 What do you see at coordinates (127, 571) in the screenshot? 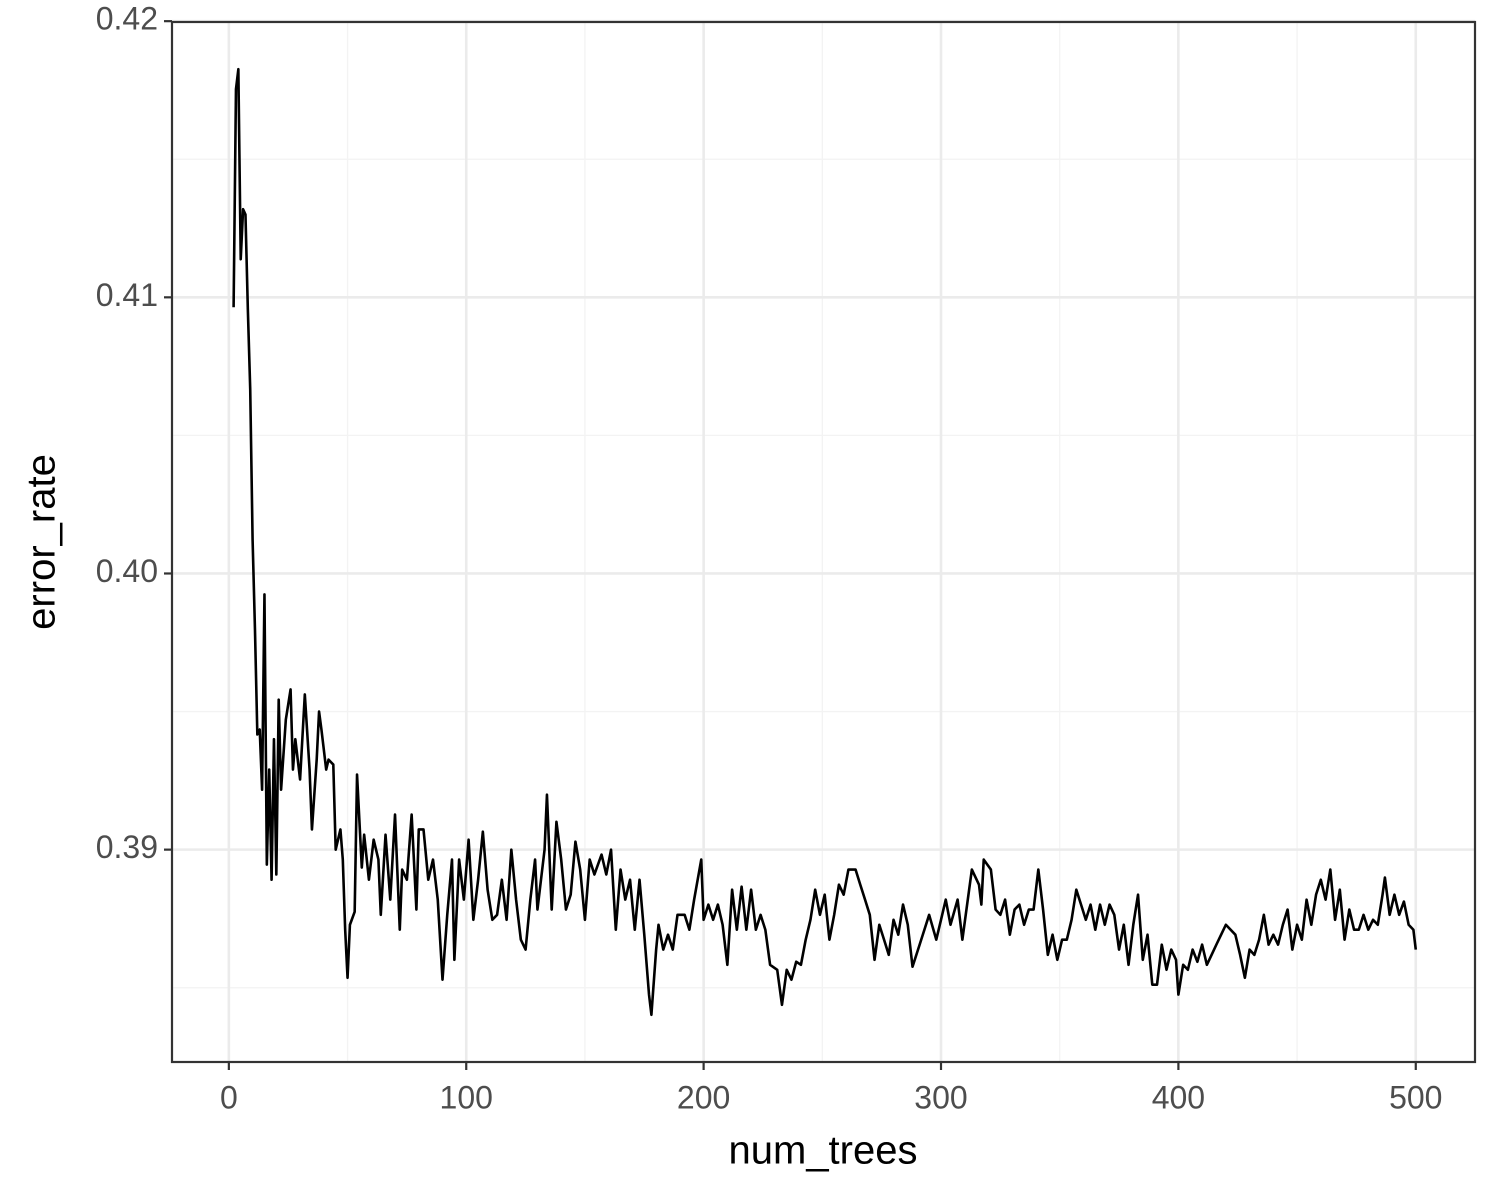
I see `y-tick-label: 0.40` at bounding box center [127, 571].